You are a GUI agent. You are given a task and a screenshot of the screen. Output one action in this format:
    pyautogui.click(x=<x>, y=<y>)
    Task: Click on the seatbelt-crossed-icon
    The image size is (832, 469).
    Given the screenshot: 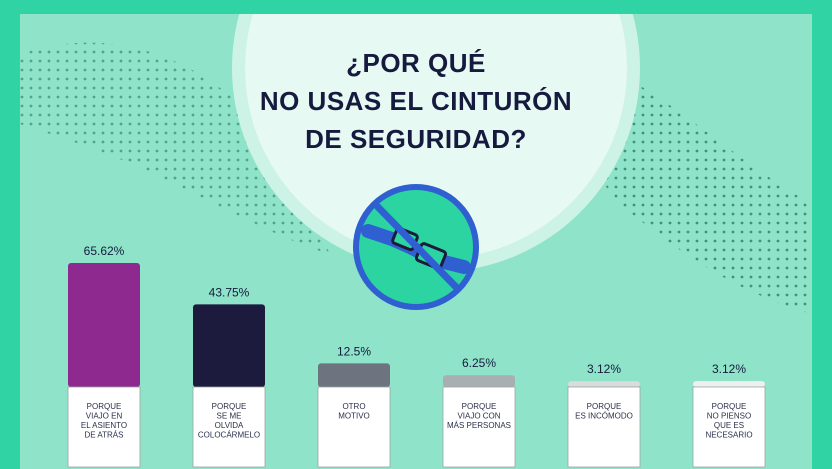 What is the action you would take?
    pyautogui.click(x=416, y=247)
    